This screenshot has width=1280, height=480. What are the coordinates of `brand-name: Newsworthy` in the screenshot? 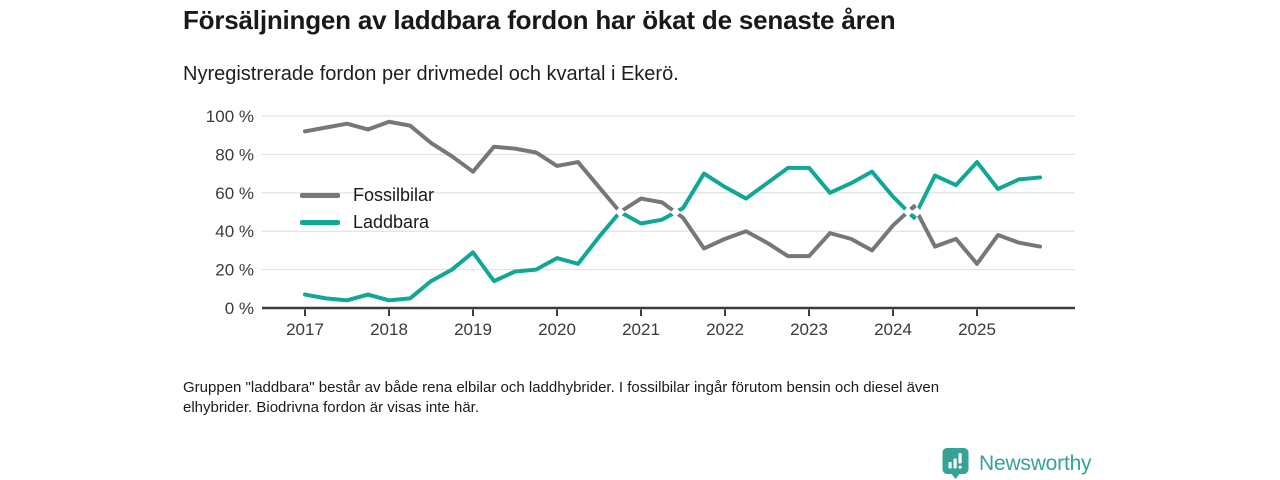 It's located at (1035, 463).